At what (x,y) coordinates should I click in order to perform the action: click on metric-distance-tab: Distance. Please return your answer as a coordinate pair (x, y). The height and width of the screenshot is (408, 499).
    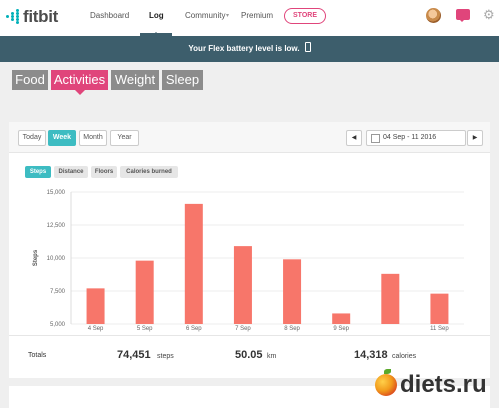
    Looking at the image, I should click on (71, 172).